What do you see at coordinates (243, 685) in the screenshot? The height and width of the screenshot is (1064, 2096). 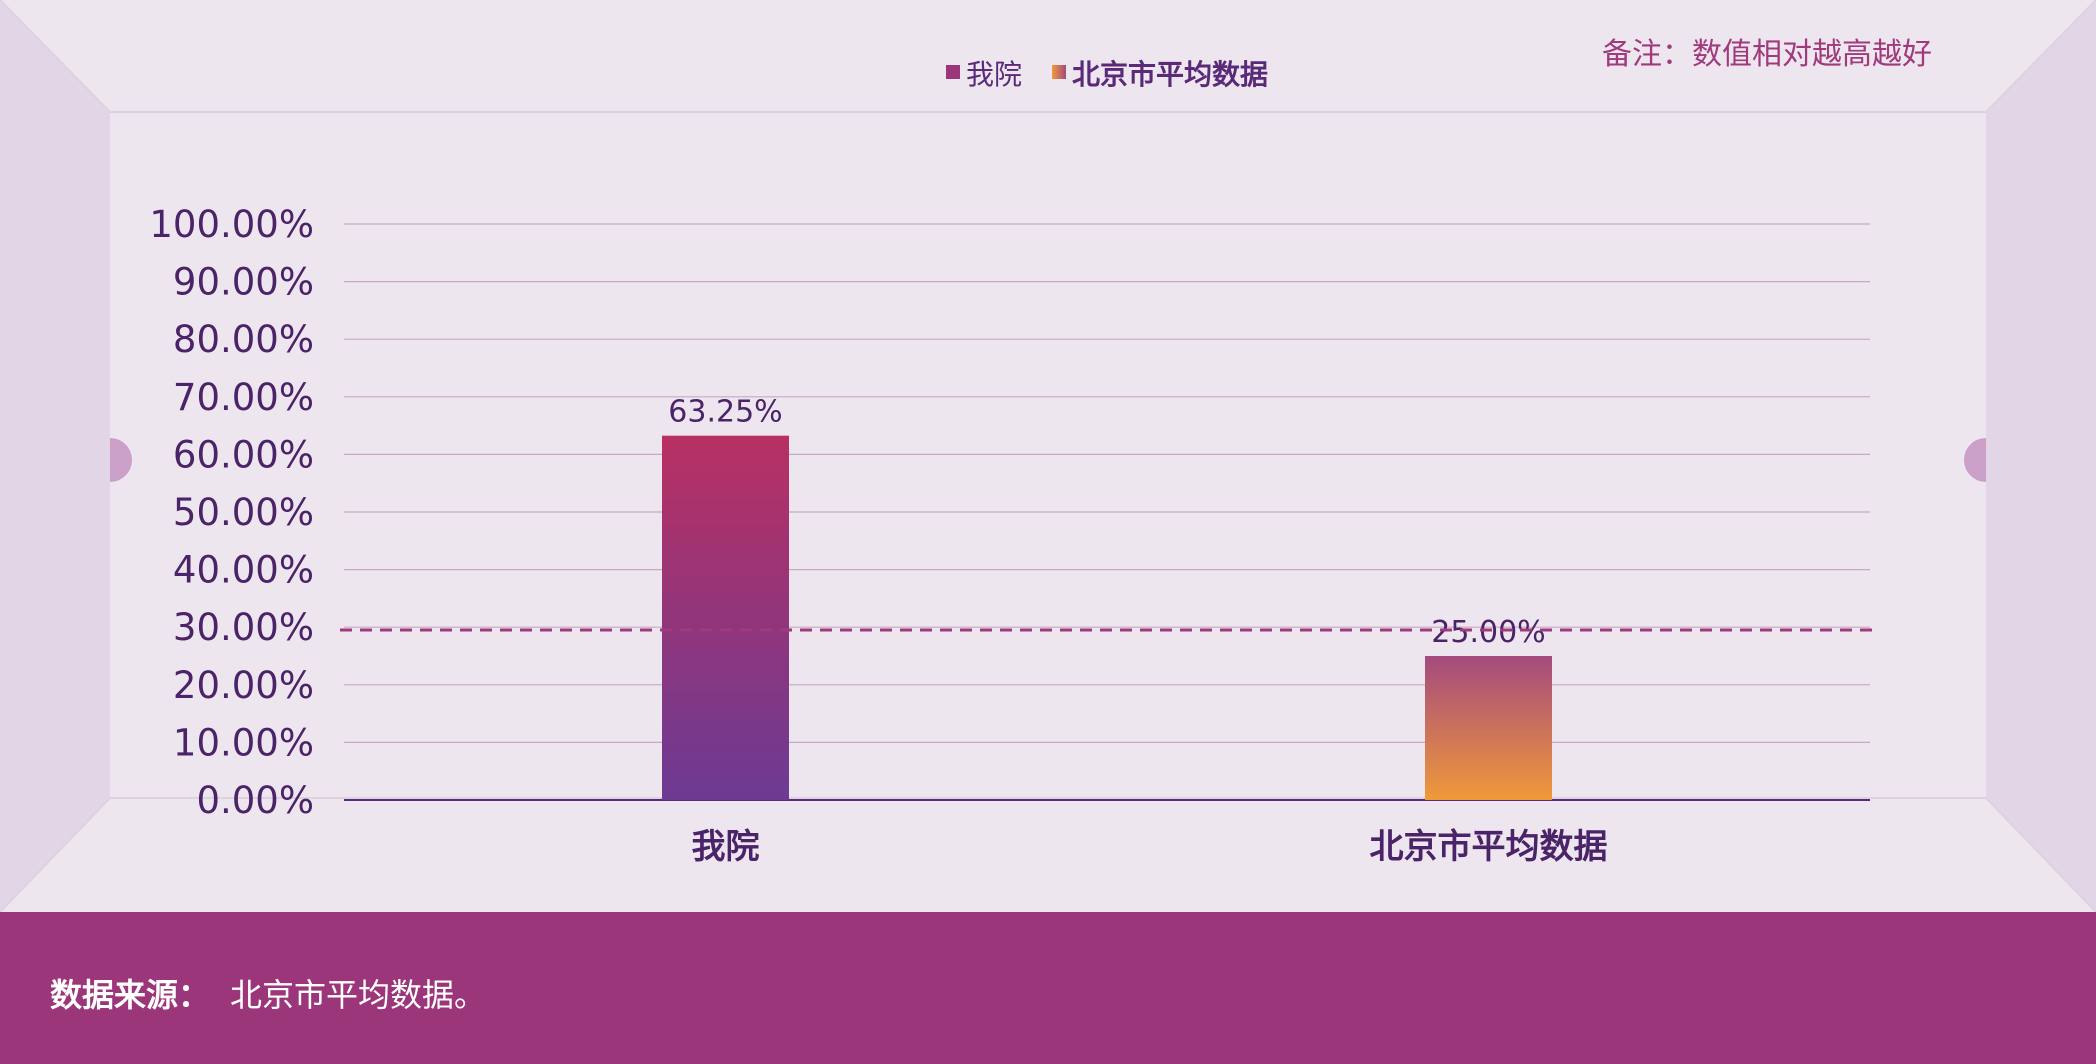 I see `y-tick-label: 20.00%` at bounding box center [243, 685].